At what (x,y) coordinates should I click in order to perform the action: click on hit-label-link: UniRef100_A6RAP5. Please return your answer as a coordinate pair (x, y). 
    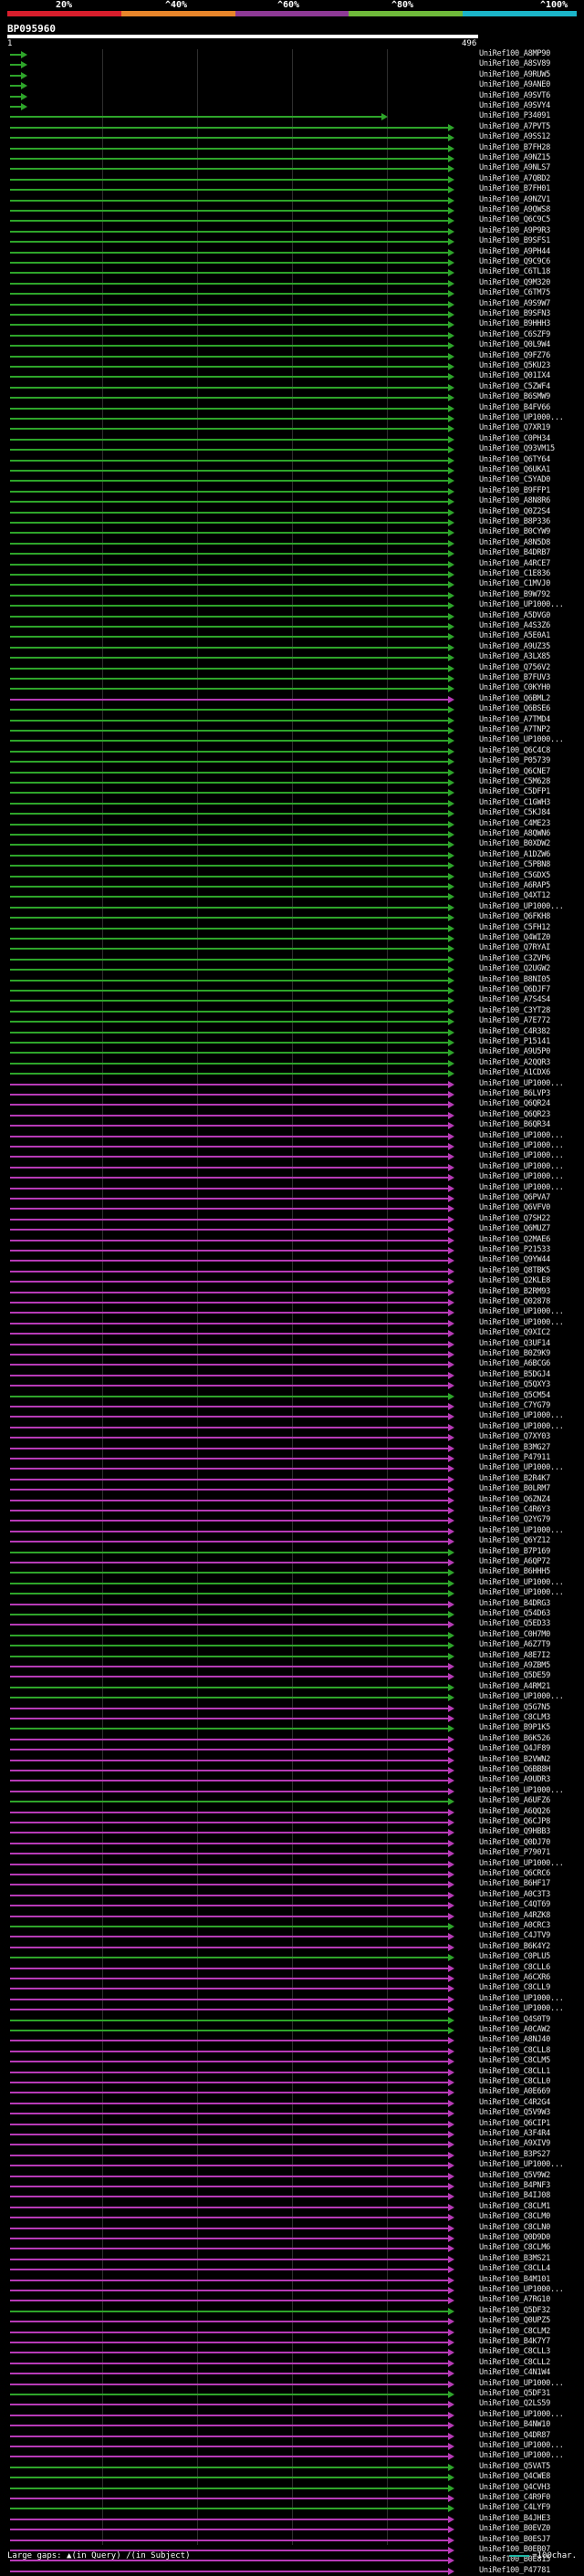
    Looking at the image, I should click on (514, 885).